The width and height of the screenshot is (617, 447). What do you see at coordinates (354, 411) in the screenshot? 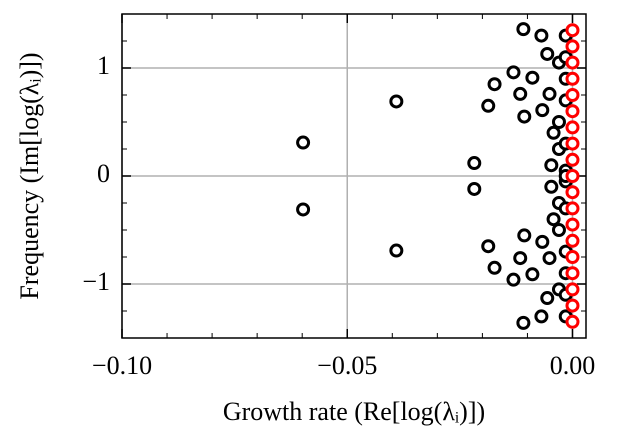
I see `x-axis-label: Growth rate (Re[log(λᵢ)])` at bounding box center [354, 411].